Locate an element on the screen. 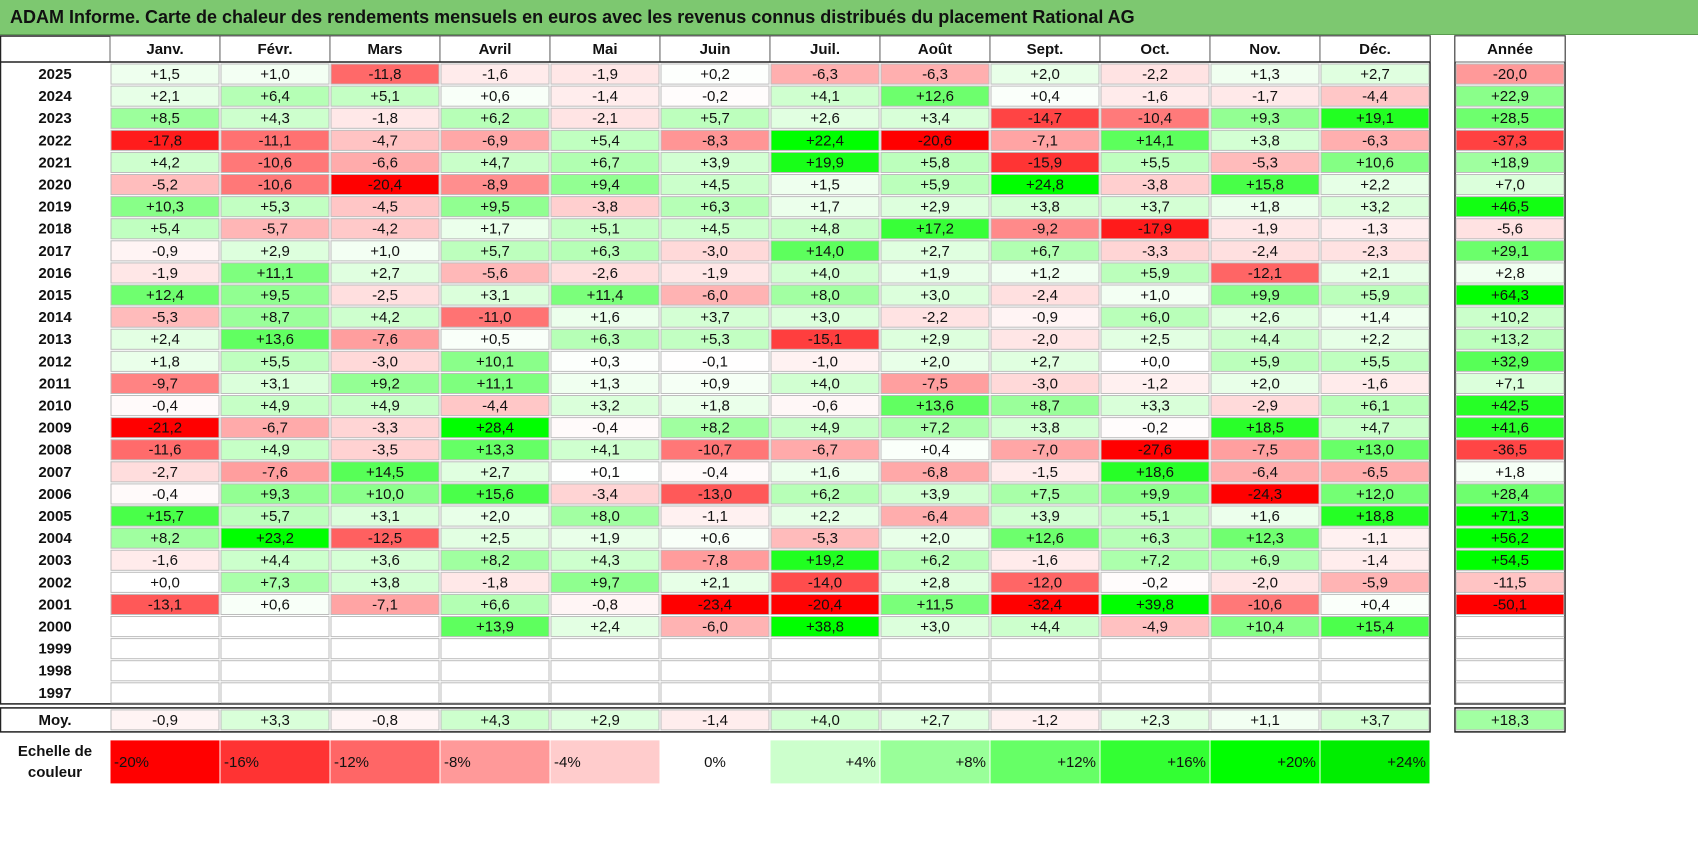  cell-value: +5,9 is located at coordinates (1265, 361).